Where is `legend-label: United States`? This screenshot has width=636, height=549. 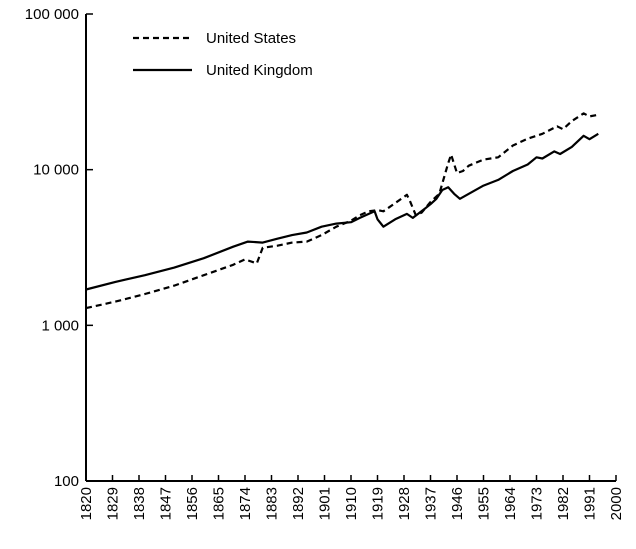
legend-label: United States is located at coordinates (251, 38).